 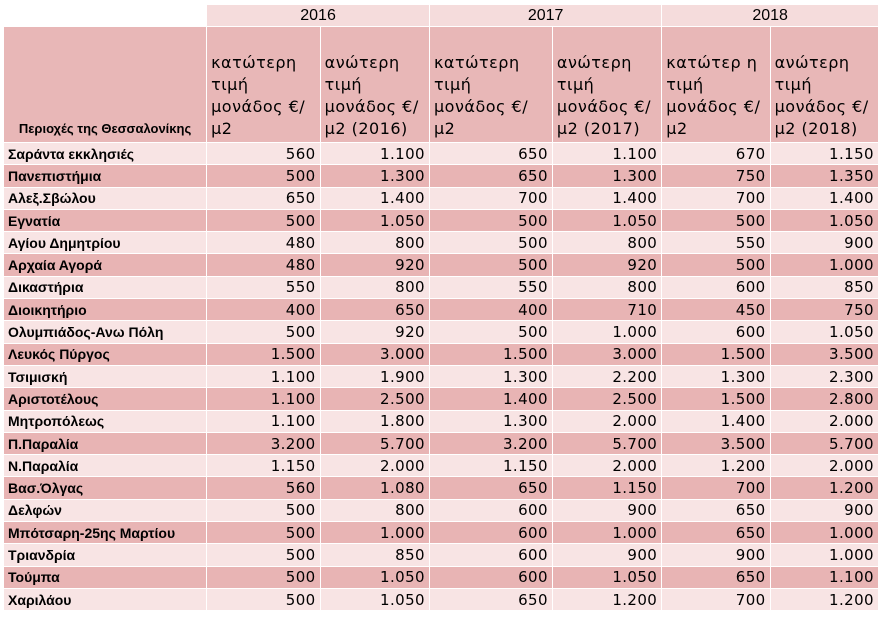 I want to click on table-row: Αρχαία Αγορά 480 920 500 920 500 1.000, so click(x=441, y=265).